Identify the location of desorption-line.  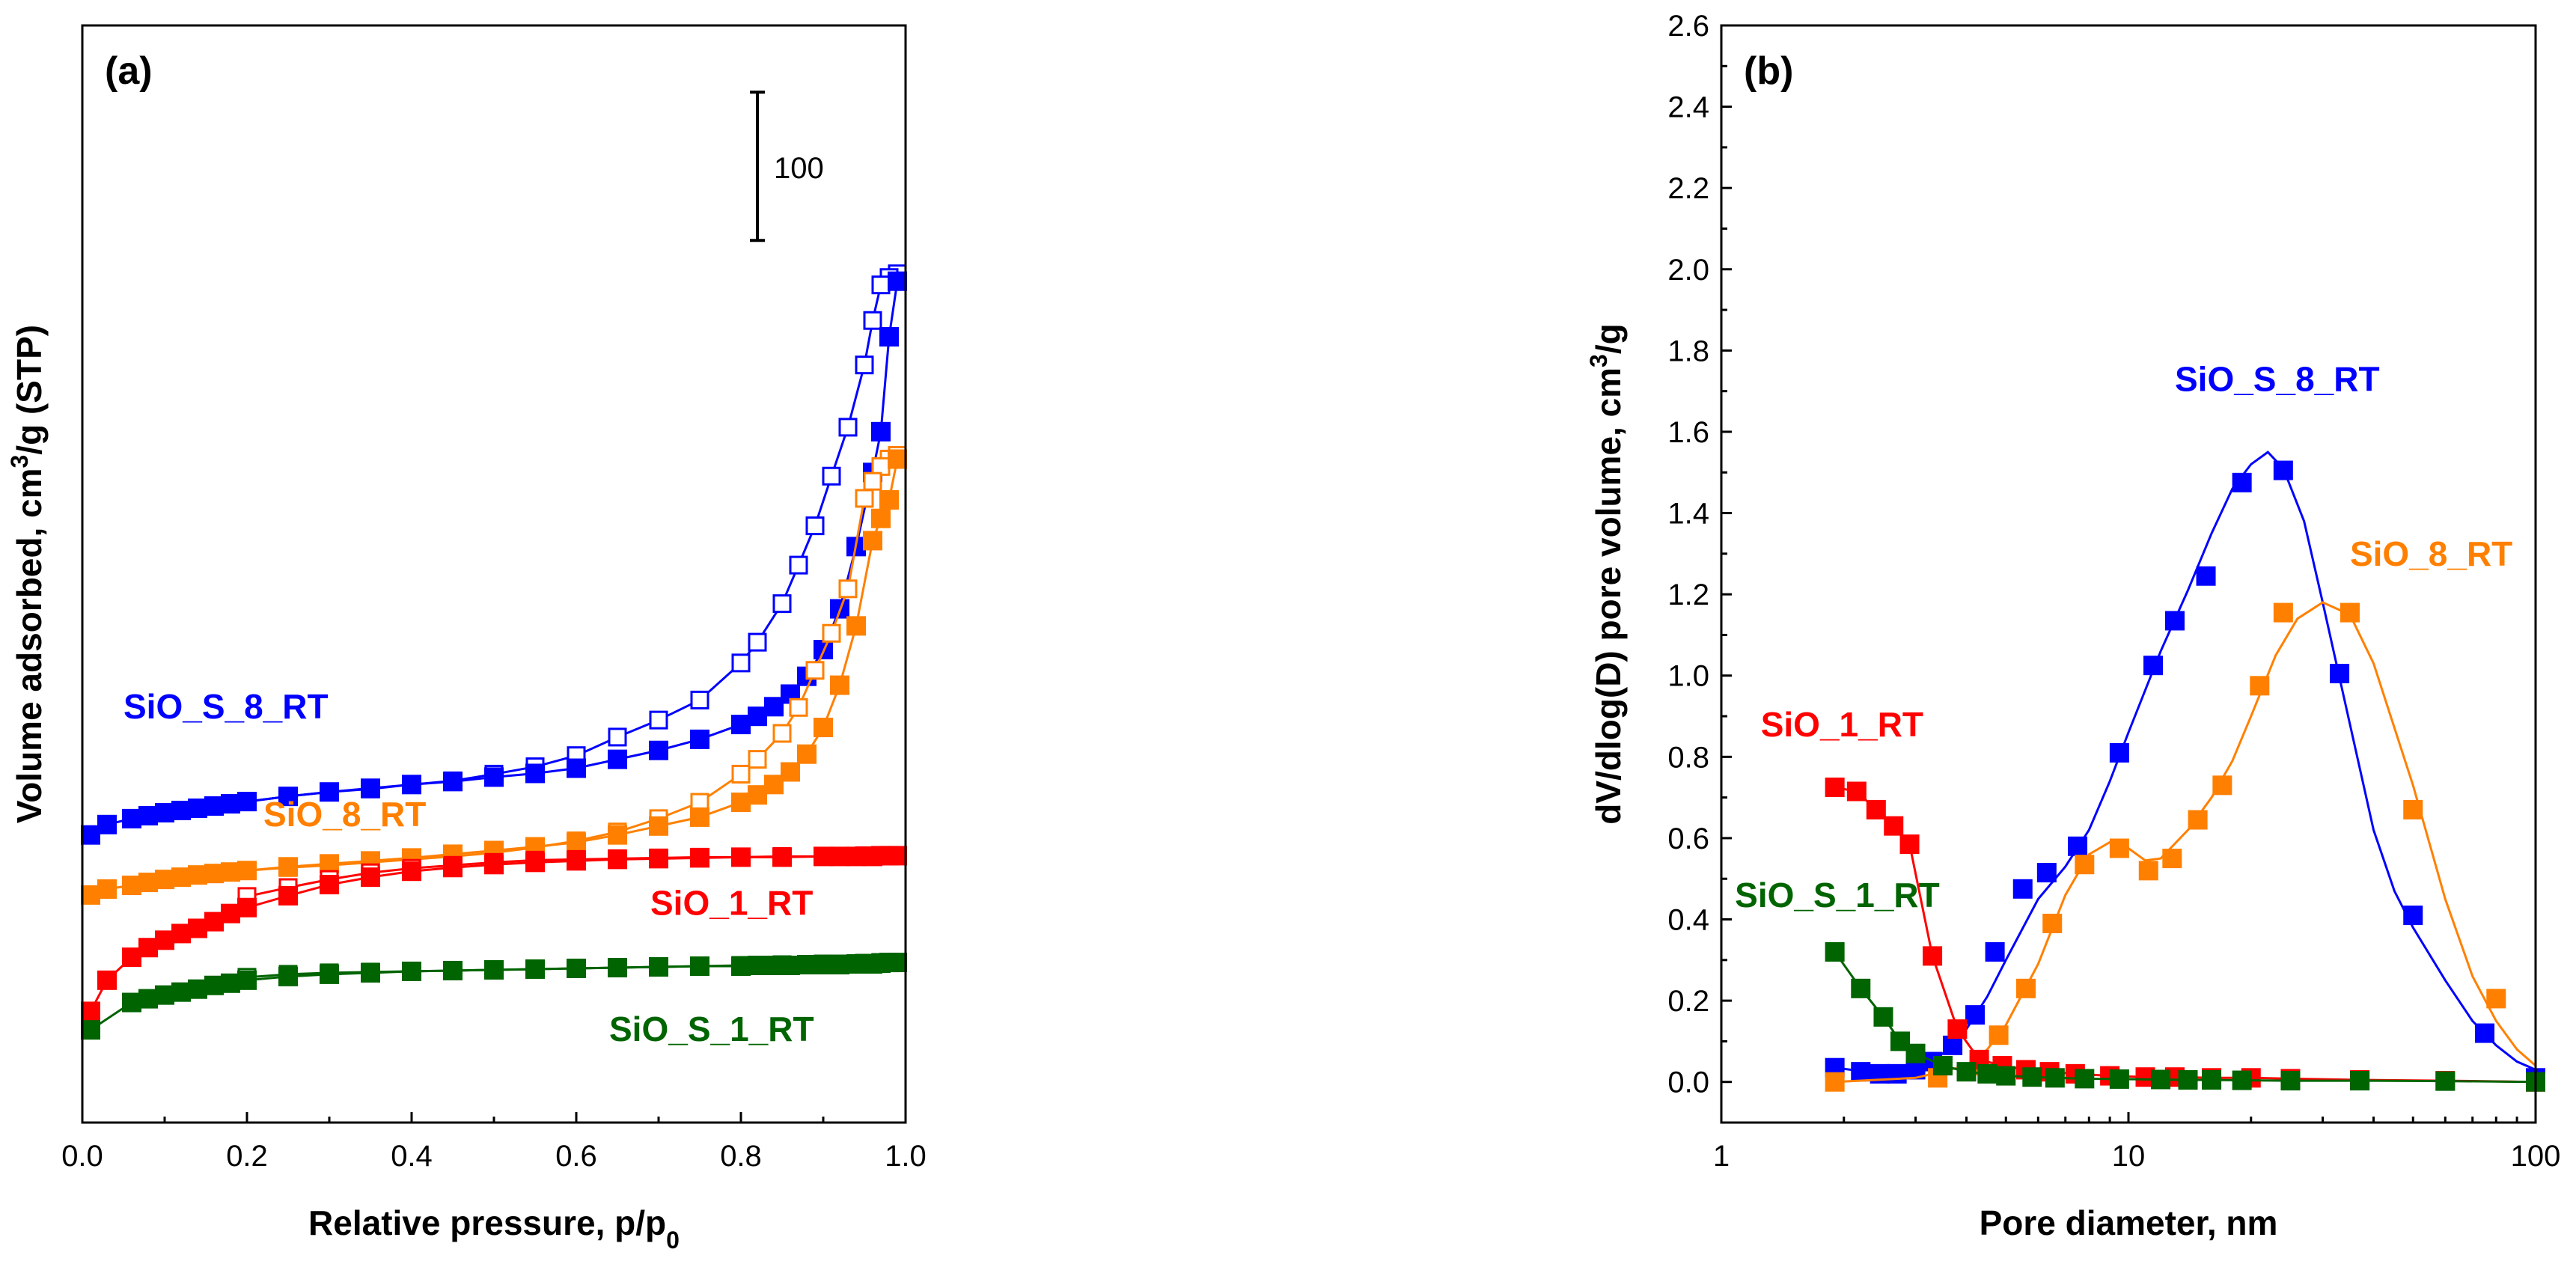
(572, 537).